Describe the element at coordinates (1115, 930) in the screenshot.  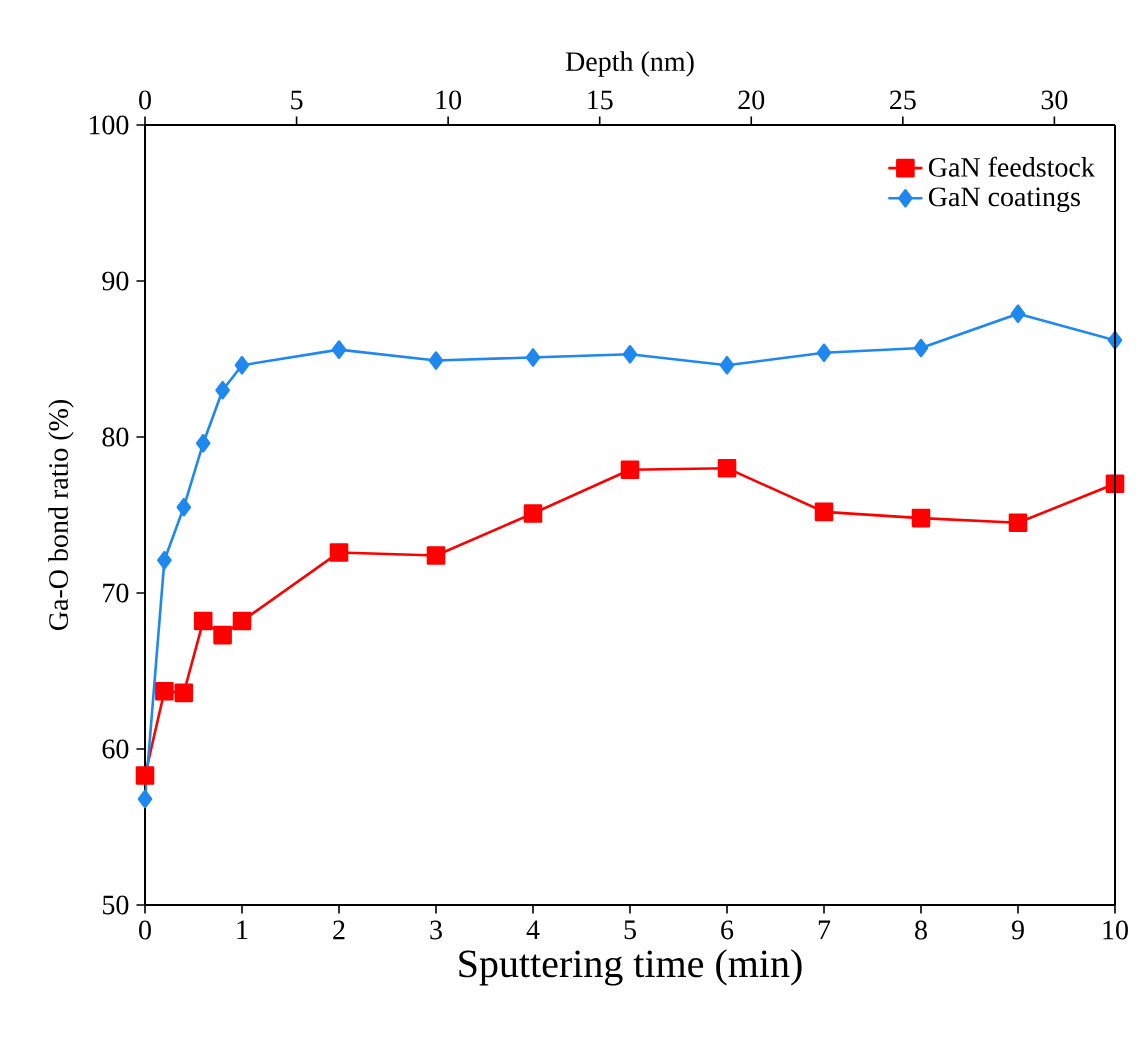
I see `x-tick-label: 10` at that location.